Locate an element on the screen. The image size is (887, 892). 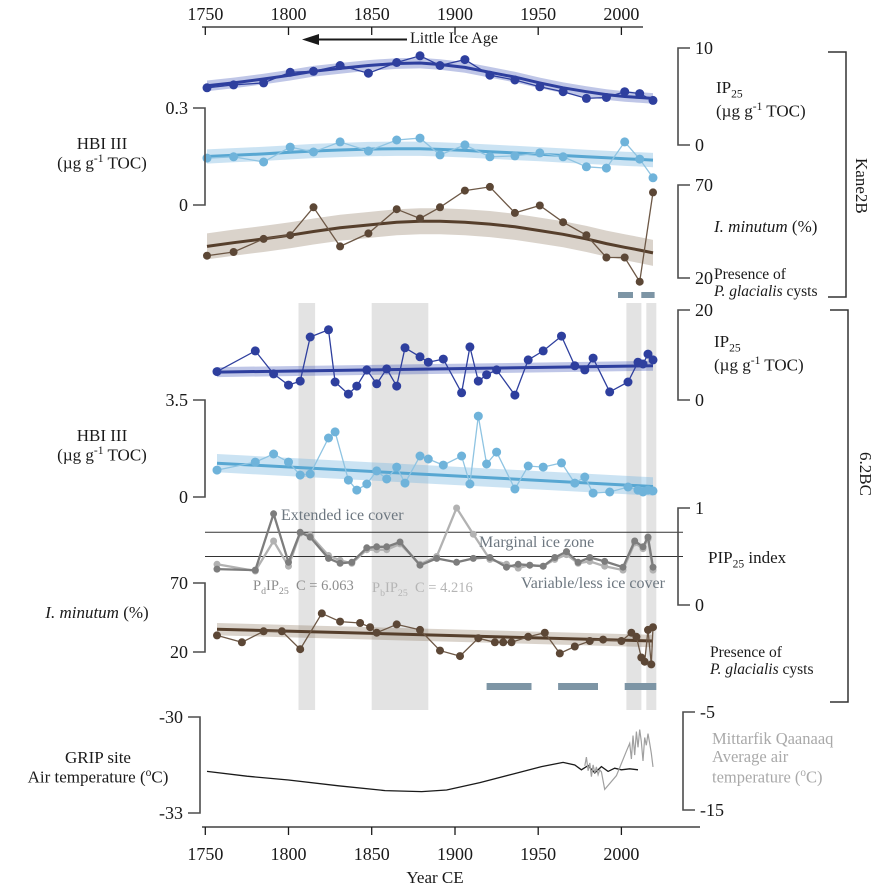
kane2b-presence-label: Presence of P. glacialis cysts is located at coordinates (766, 283).